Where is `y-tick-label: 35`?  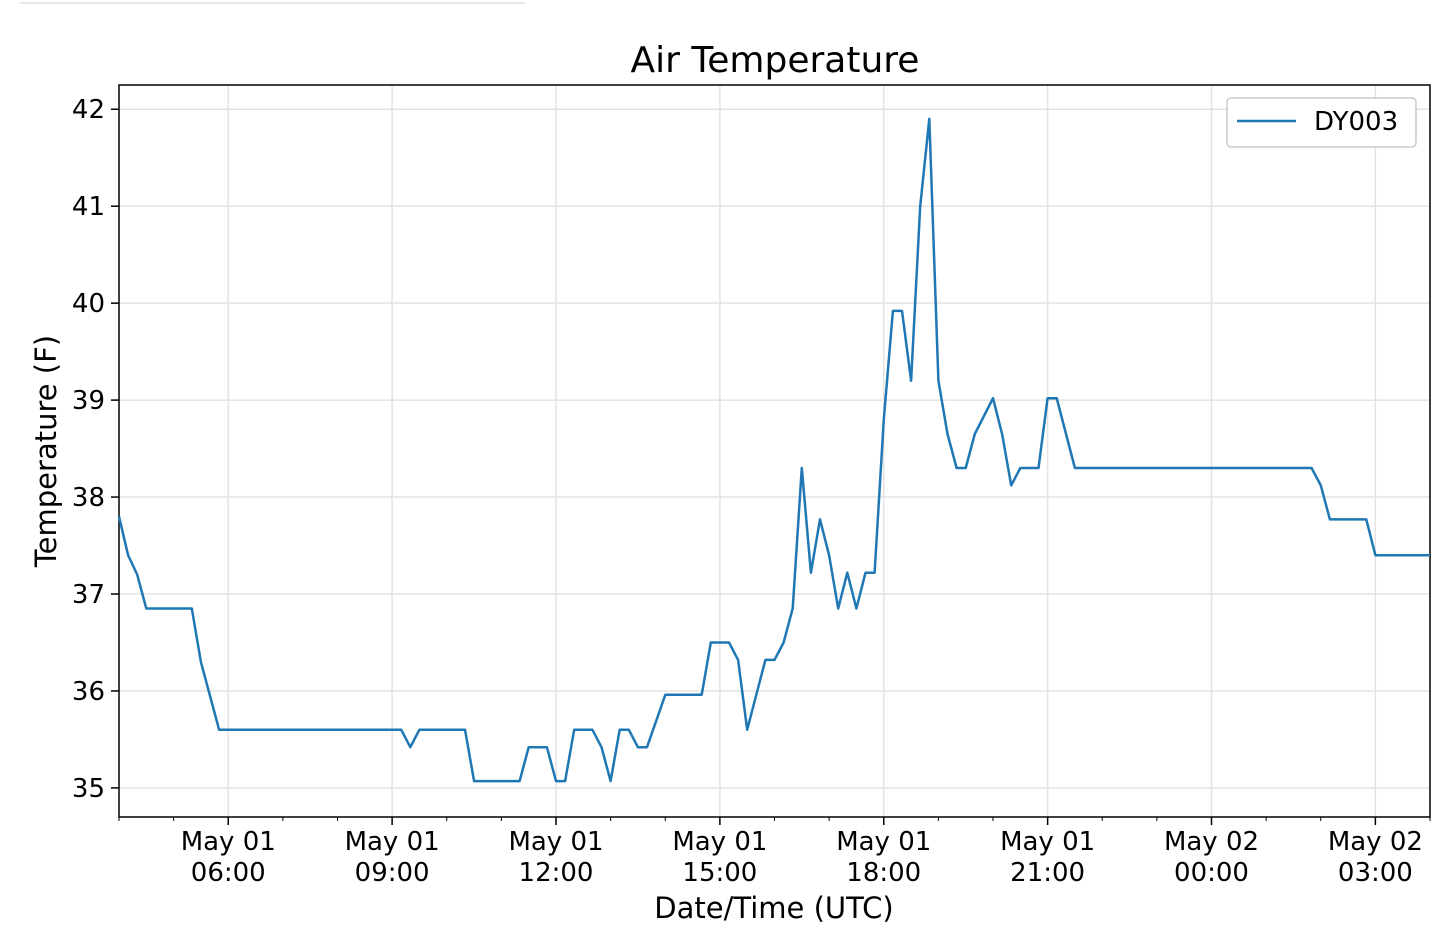
y-tick-label: 35 is located at coordinates (88, 789).